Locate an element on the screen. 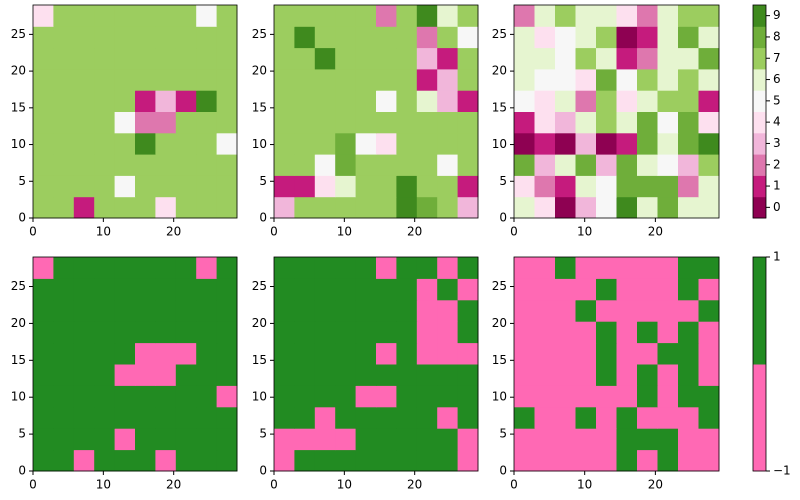 This screenshot has width=800, height=500. colorbar-tick-label: 4 is located at coordinates (777, 122).